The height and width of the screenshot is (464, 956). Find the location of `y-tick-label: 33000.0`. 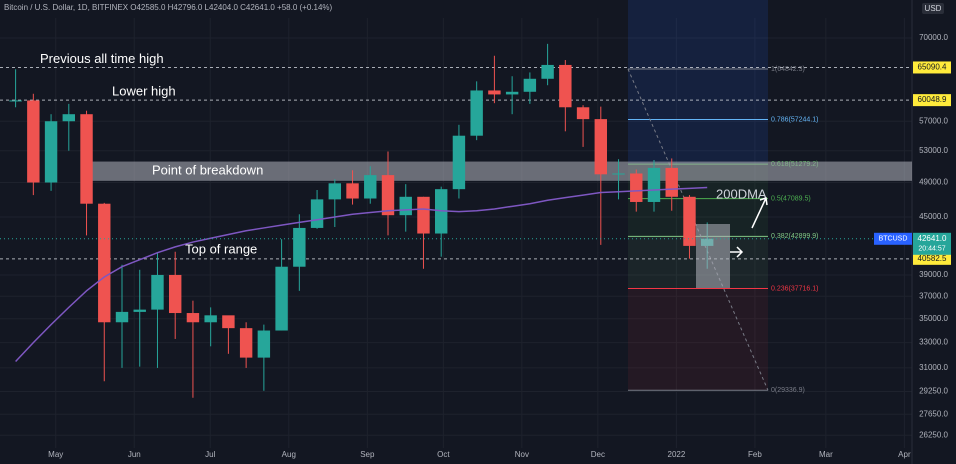

y-tick-label: 33000.0 is located at coordinates (933, 342).